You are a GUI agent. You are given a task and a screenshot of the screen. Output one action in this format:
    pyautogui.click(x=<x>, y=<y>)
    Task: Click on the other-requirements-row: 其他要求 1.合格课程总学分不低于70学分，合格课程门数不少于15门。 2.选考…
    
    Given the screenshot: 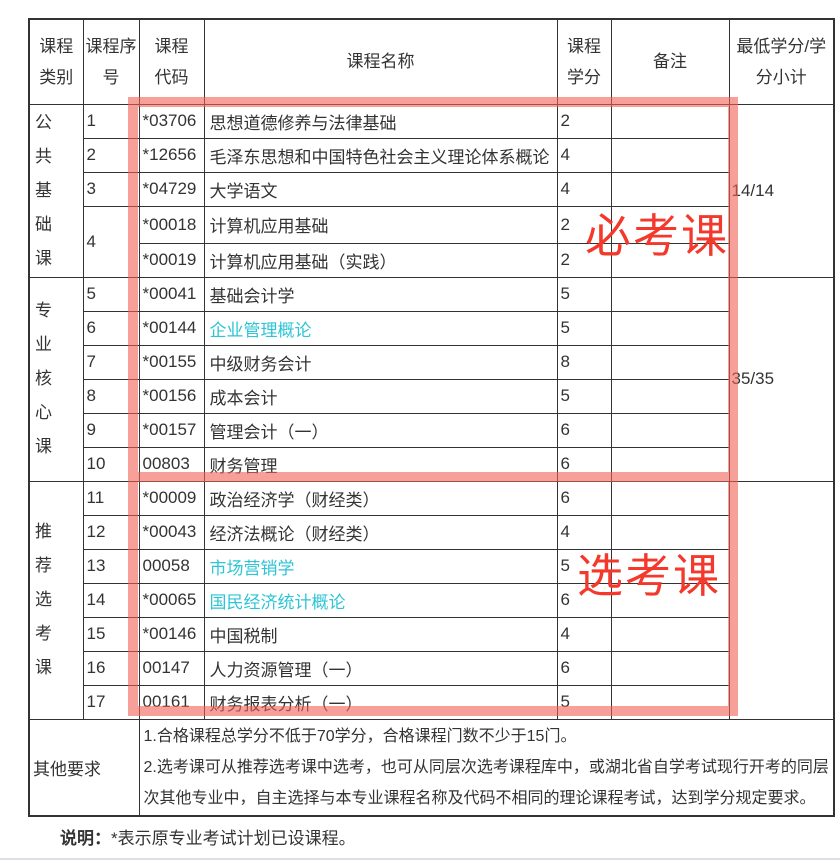 What is the action you would take?
    pyautogui.click(x=431, y=767)
    